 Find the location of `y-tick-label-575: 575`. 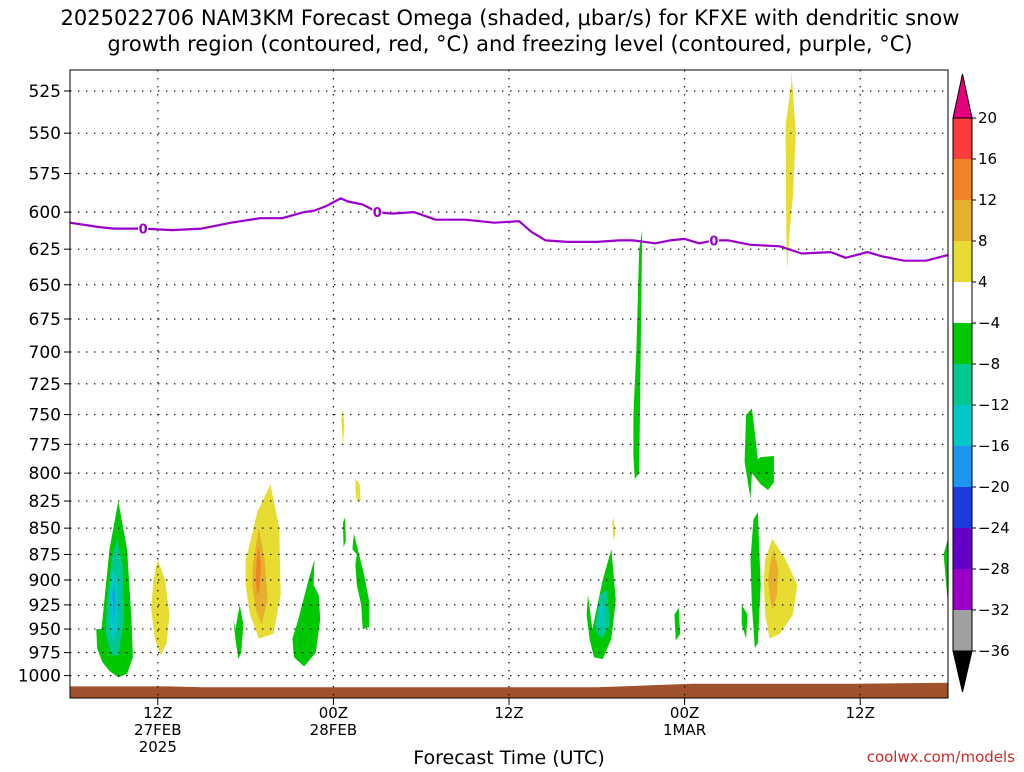

y-tick-label-575: 575 is located at coordinates (45, 175).